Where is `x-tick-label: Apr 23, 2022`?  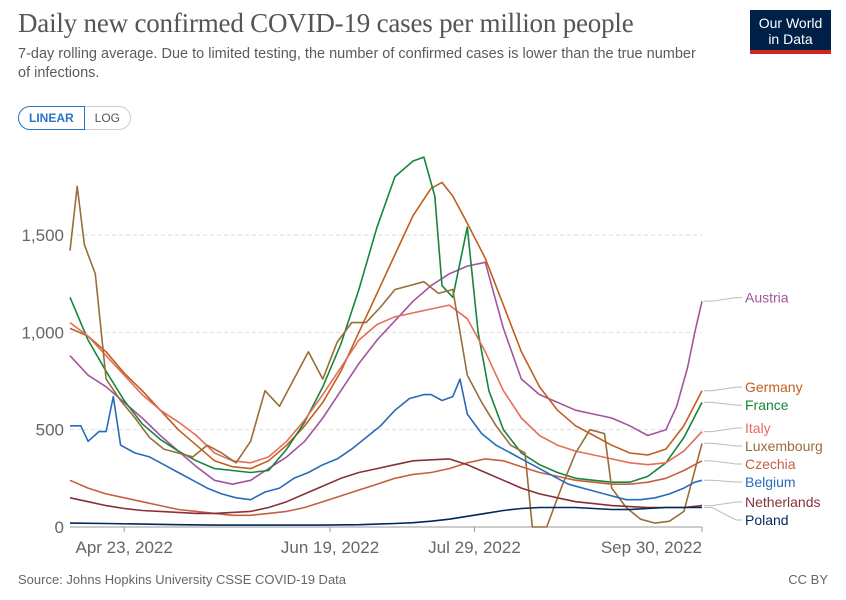 x-tick-label: Apr 23, 2022 is located at coordinates (123, 547).